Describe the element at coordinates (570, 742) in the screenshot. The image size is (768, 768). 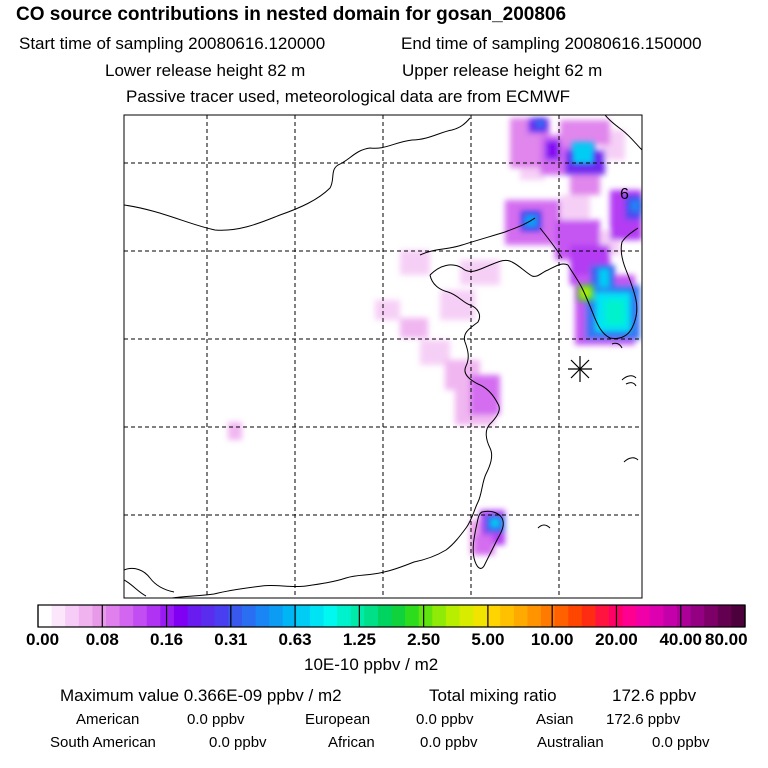
I see `region-name: Australian` at that location.